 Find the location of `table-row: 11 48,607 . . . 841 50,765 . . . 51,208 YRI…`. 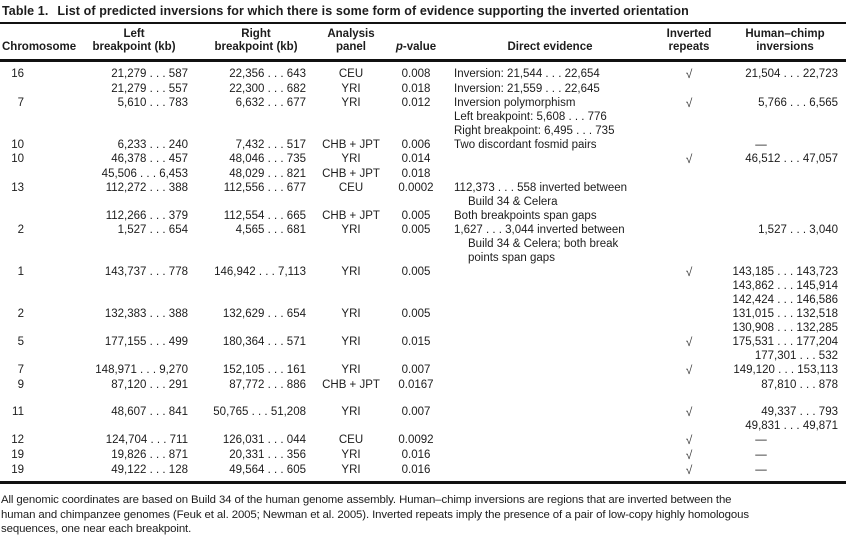

table-row: 11 48,607 . . . 841 50,765 . . . 51,208 YRI… is located at coordinates (423, 412).